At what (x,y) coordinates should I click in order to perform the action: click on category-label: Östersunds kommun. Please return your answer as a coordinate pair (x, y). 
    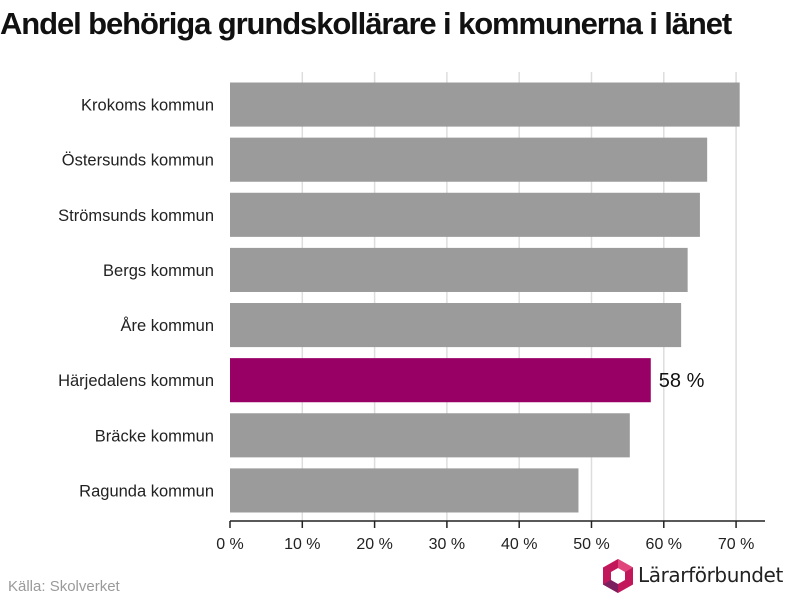
    Looking at the image, I should click on (138, 161).